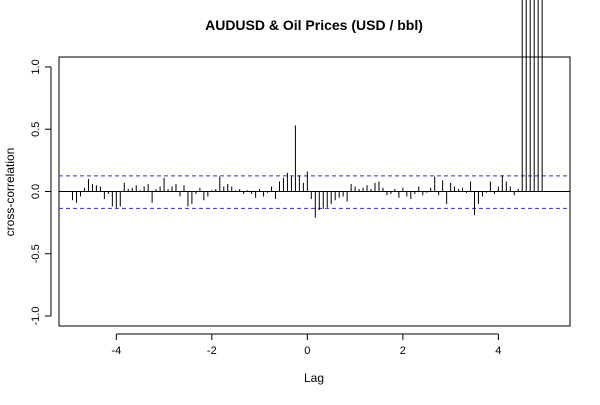  I want to click on y-axis-label: cross-correlation, so click(10, 192).